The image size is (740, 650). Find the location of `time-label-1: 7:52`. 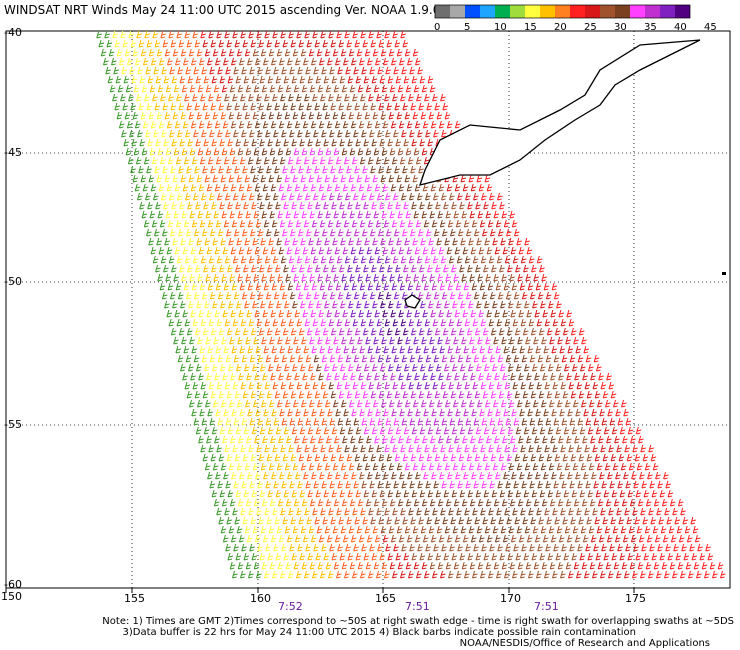

time-label-1: 7:52 is located at coordinates (290, 606).